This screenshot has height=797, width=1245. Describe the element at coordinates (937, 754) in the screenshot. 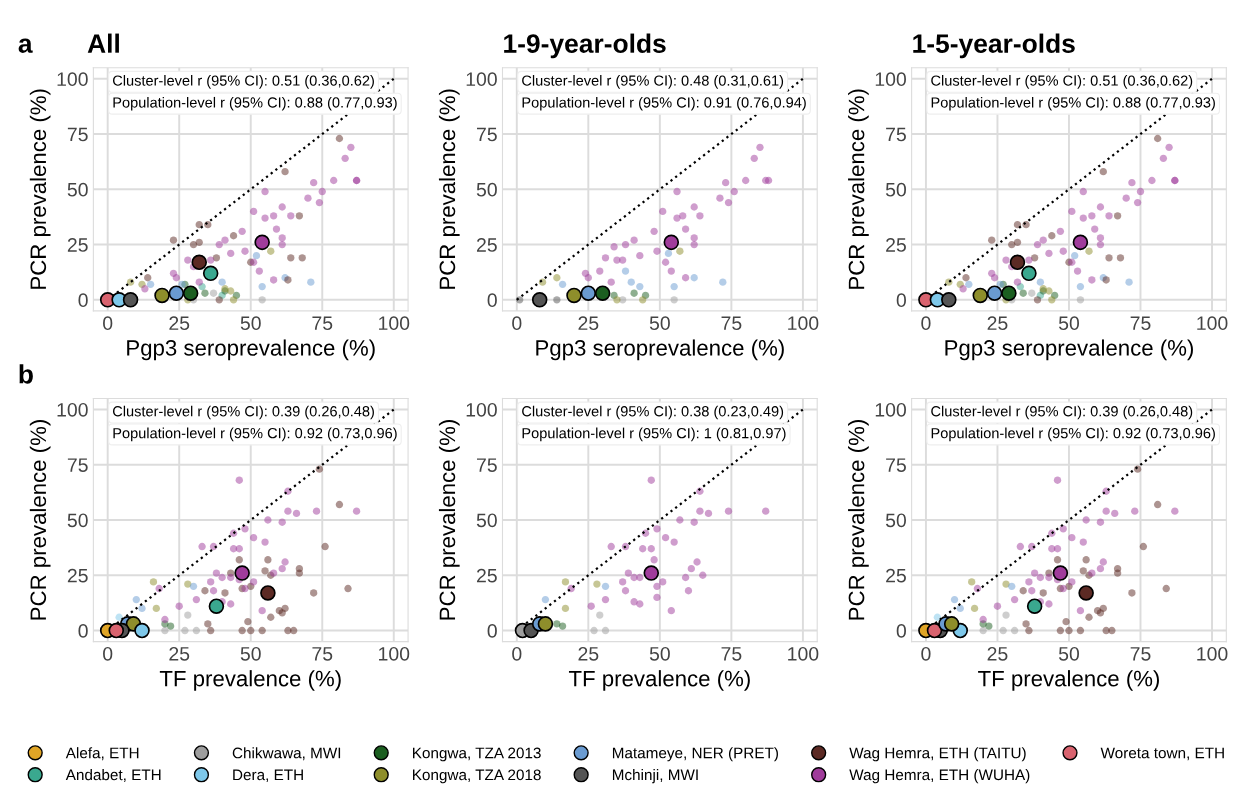

I see `legend-label: Wag Hemra, ETH (TAITU)` at that location.